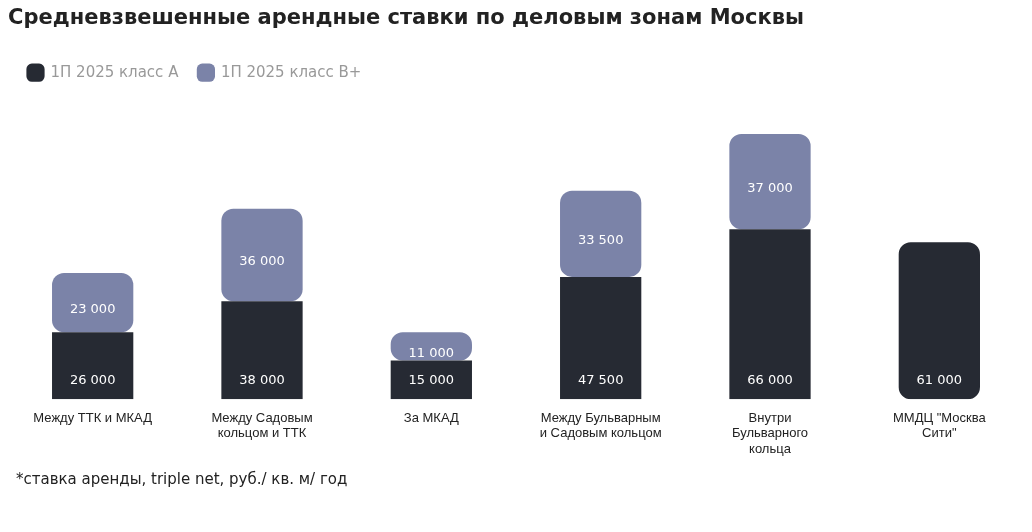 This screenshot has width=1032, height=532. Describe the element at coordinates (92, 309) in the screenshot. I see `data-label: 23 000` at that location.